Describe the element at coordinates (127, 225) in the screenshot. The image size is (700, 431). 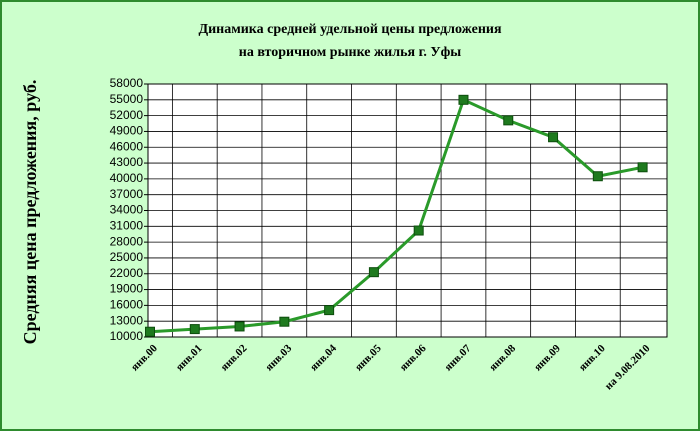
I see `y-tick-label: 31000` at that location.